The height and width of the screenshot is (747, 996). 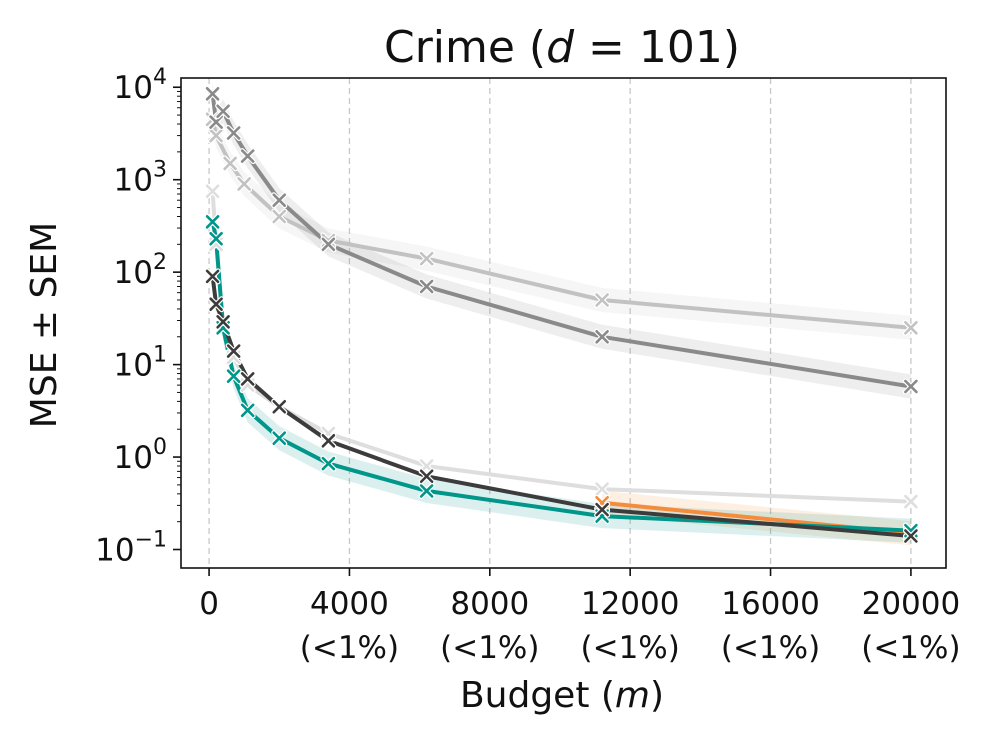 I want to click on chart-title: Crime (d = 101), so click(x=562, y=47).